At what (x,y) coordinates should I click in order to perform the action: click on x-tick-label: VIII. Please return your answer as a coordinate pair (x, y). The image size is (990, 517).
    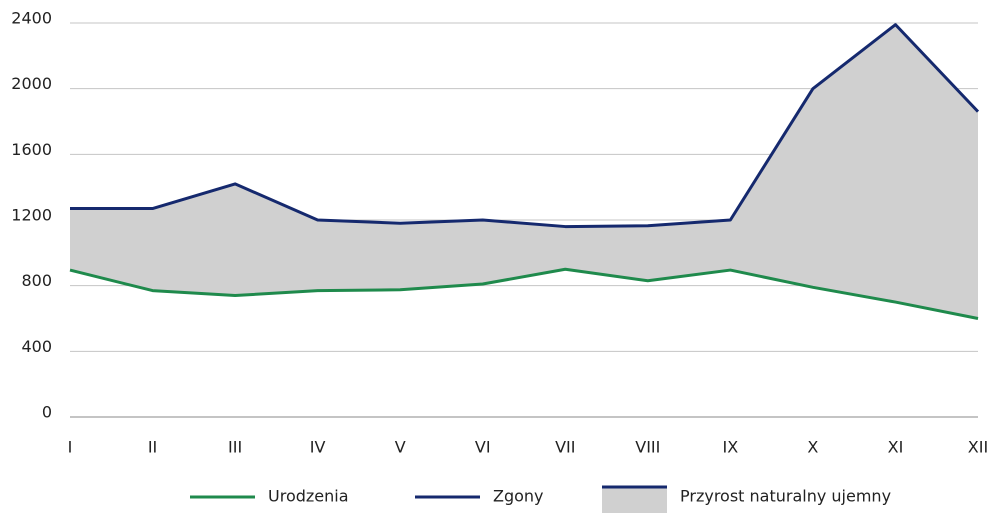
    Looking at the image, I should click on (647, 447).